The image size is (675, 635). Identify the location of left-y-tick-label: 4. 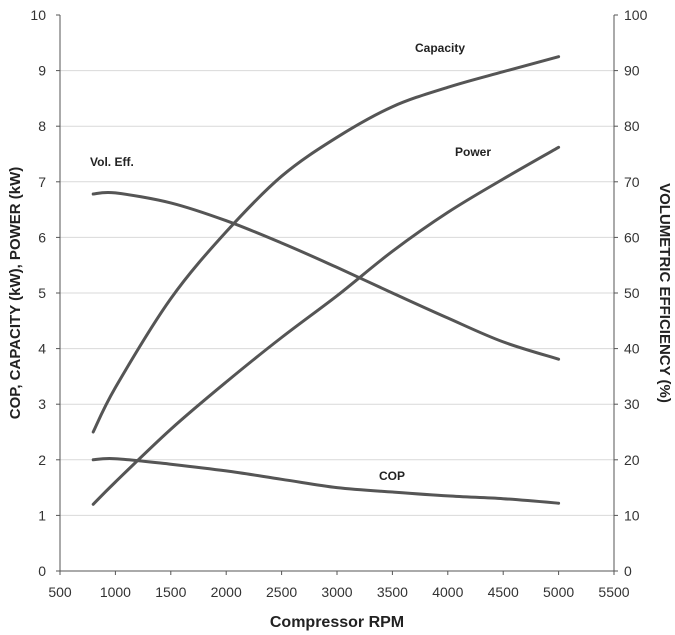
(42, 349).